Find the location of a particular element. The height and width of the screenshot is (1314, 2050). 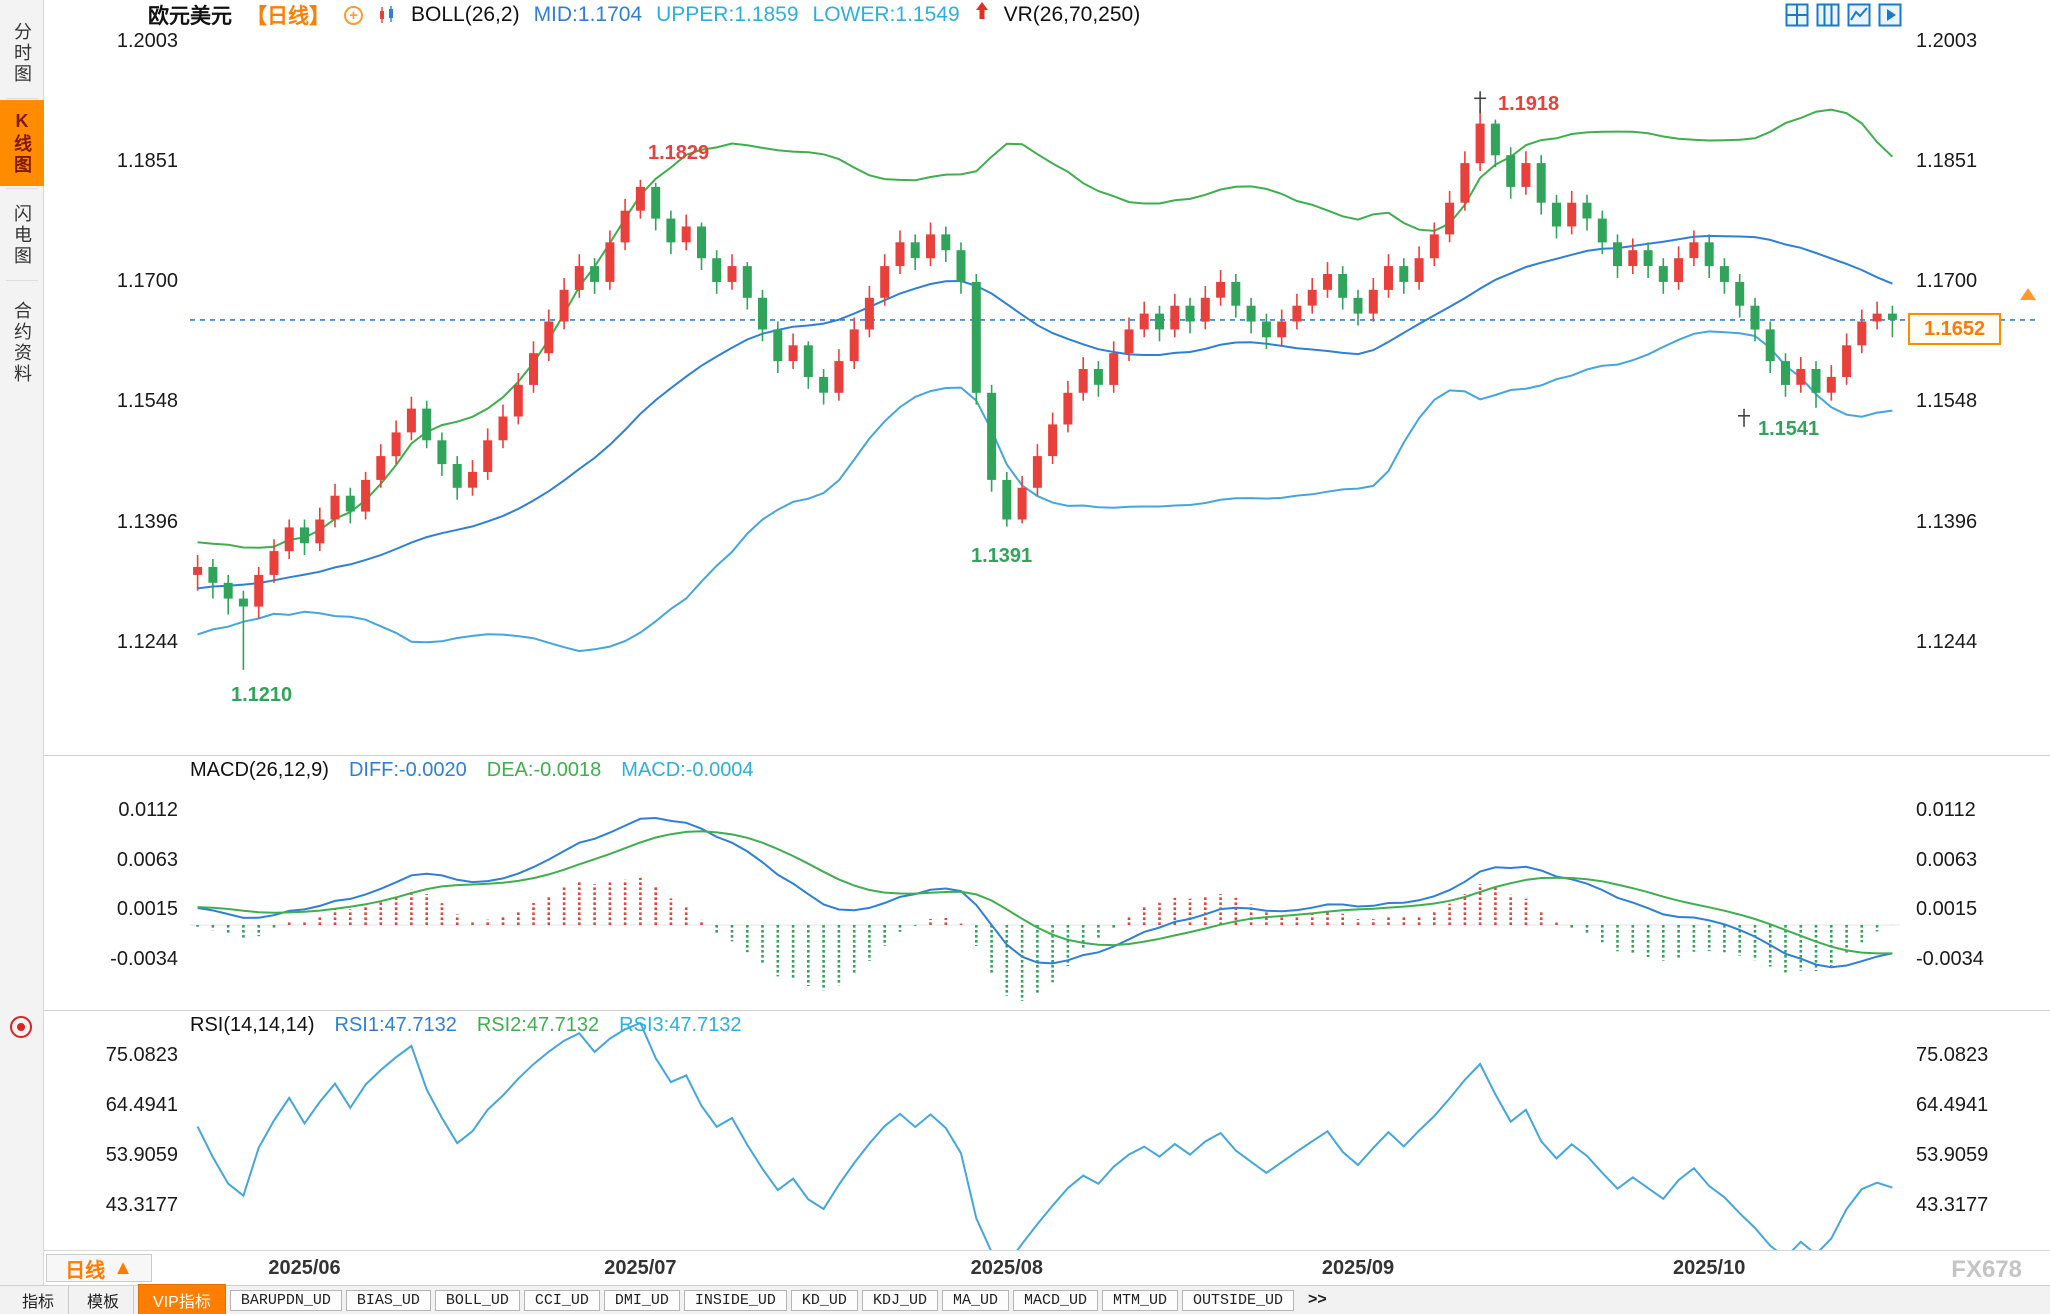

annotation-low-1: 1.1210 is located at coordinates (262, 695).